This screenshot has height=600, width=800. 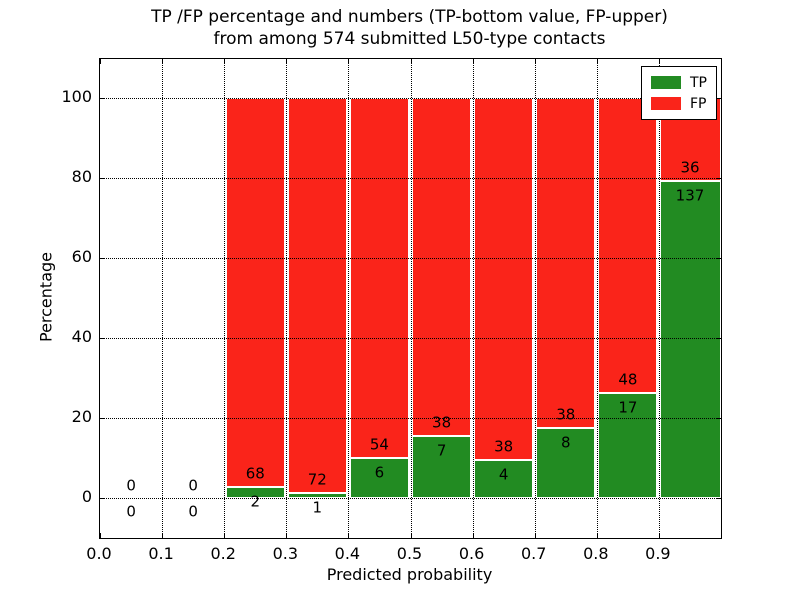 I want to click on tp-count-label: 4, so click(x=503, y=474).